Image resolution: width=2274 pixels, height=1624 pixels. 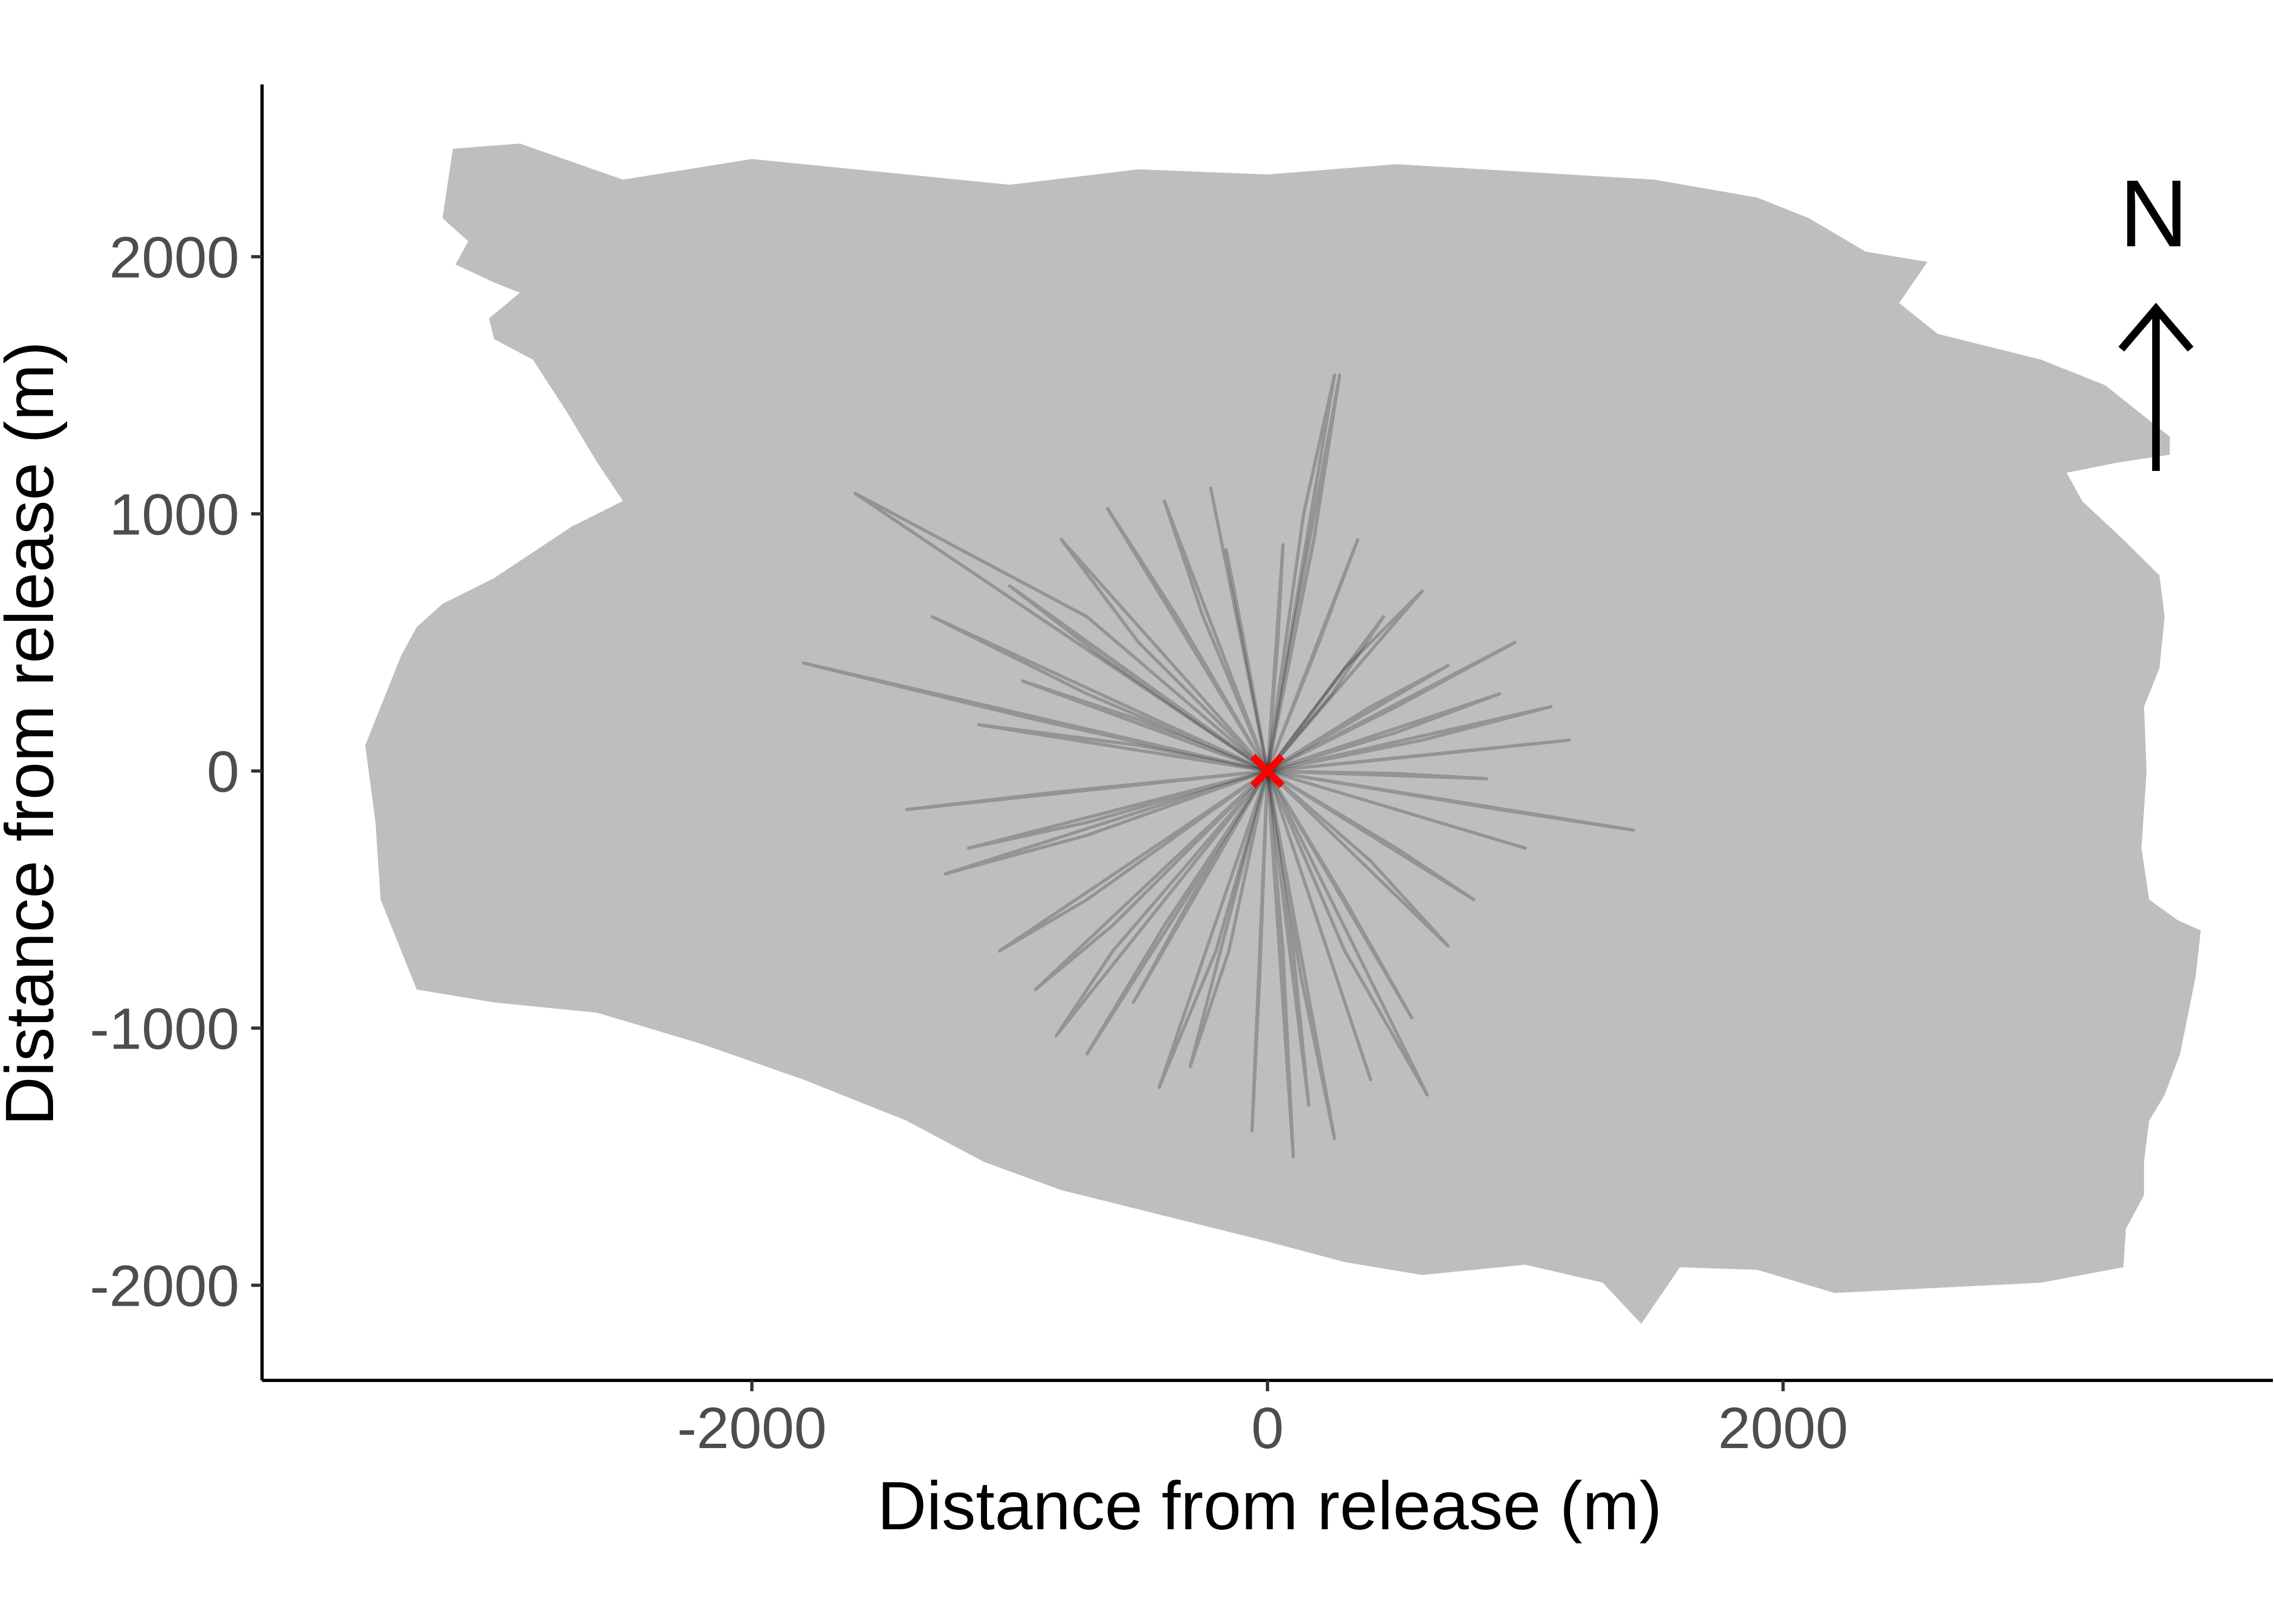 I want to click on y-tick-label: -1000, so click(x=165, y=1028).